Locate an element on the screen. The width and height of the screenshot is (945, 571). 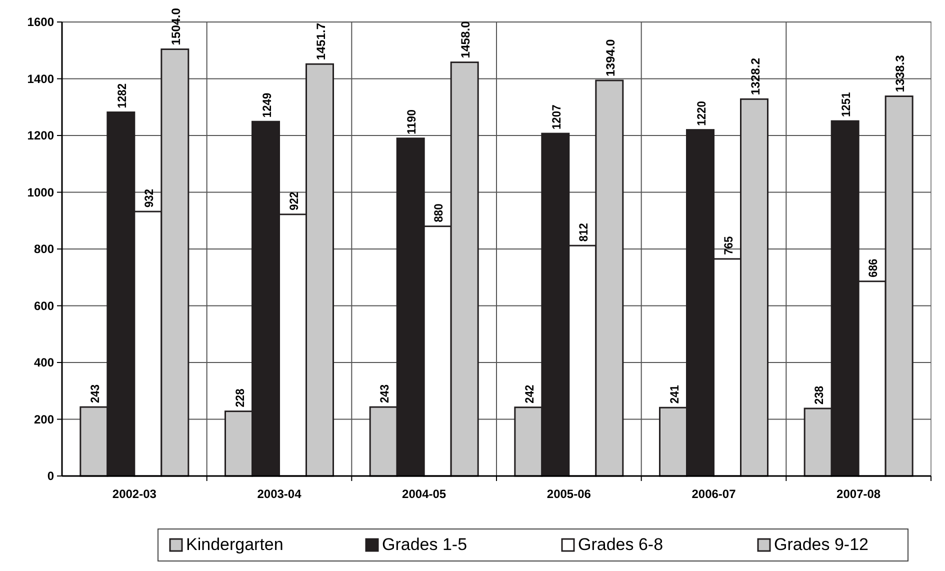
y-tick-label: 1200 is located at coordinates (40, 135).